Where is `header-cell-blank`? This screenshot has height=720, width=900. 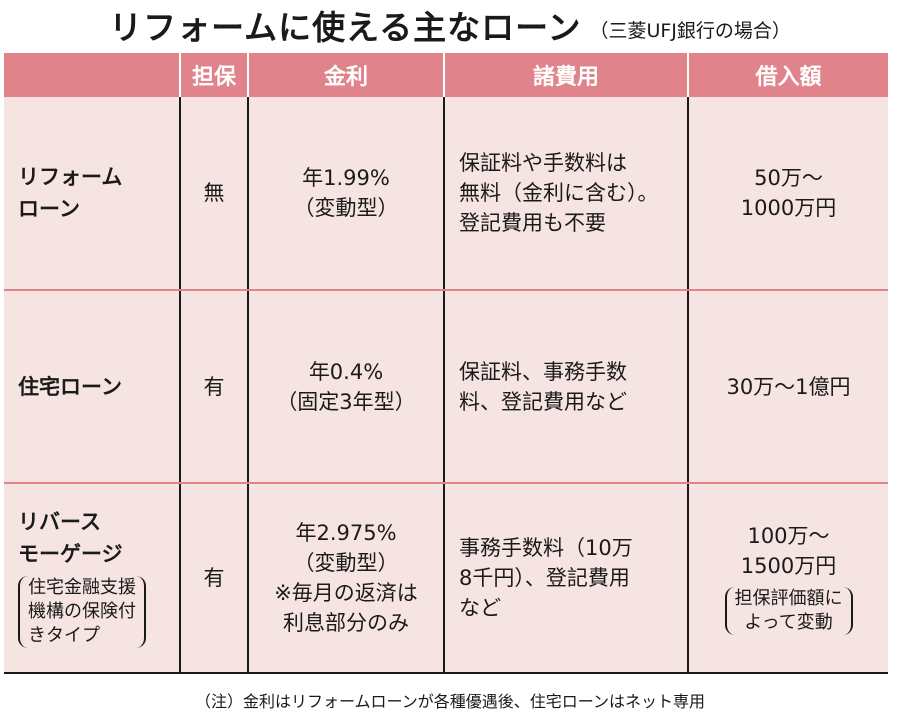
header-cell-blank is located at coordinates (92, 75).